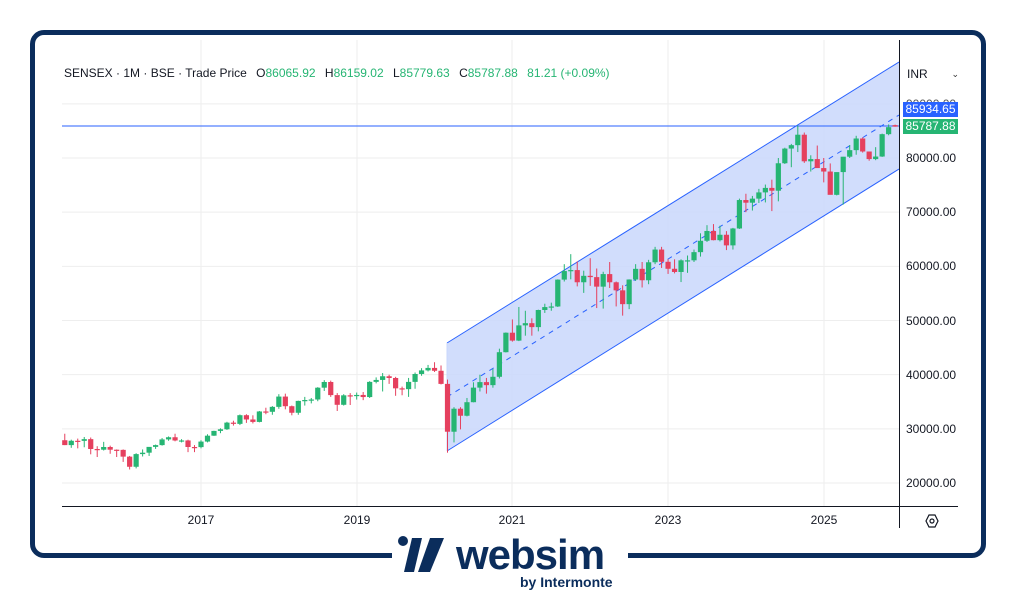 The width and height of the screenshot is (1020, 592). Describe the element at coordinates (931, 374) in the screenshot. I see `y-axis-tick-label: 40000.00` at that location.